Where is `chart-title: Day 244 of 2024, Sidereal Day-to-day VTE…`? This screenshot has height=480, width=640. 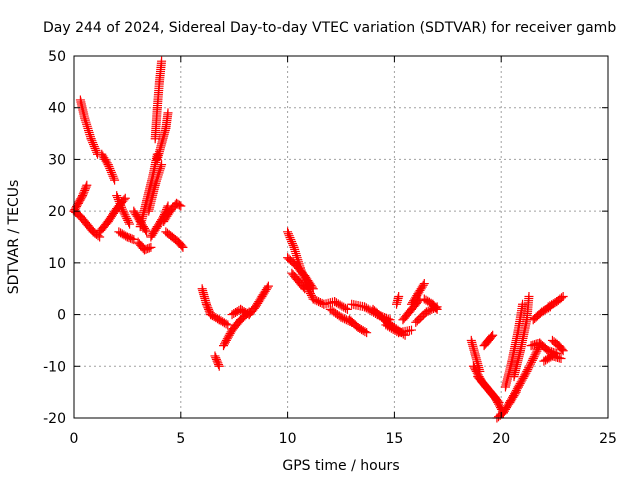
chart-title: Day 244 of 2024, Sidereal Day-to-day VTE… is located at coordinates (329, 28).